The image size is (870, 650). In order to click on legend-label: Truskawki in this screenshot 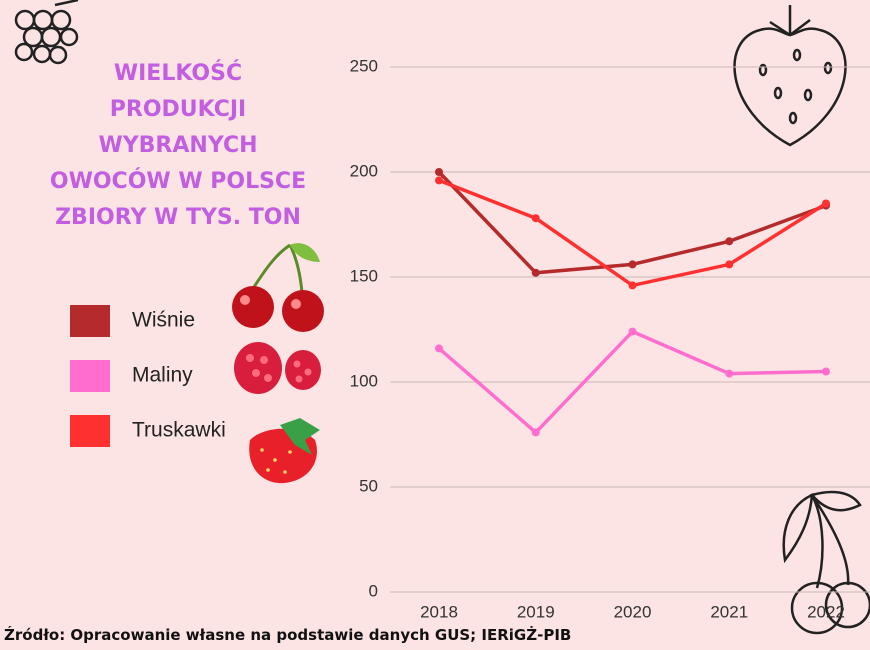, I will do `click(179, 430)`.